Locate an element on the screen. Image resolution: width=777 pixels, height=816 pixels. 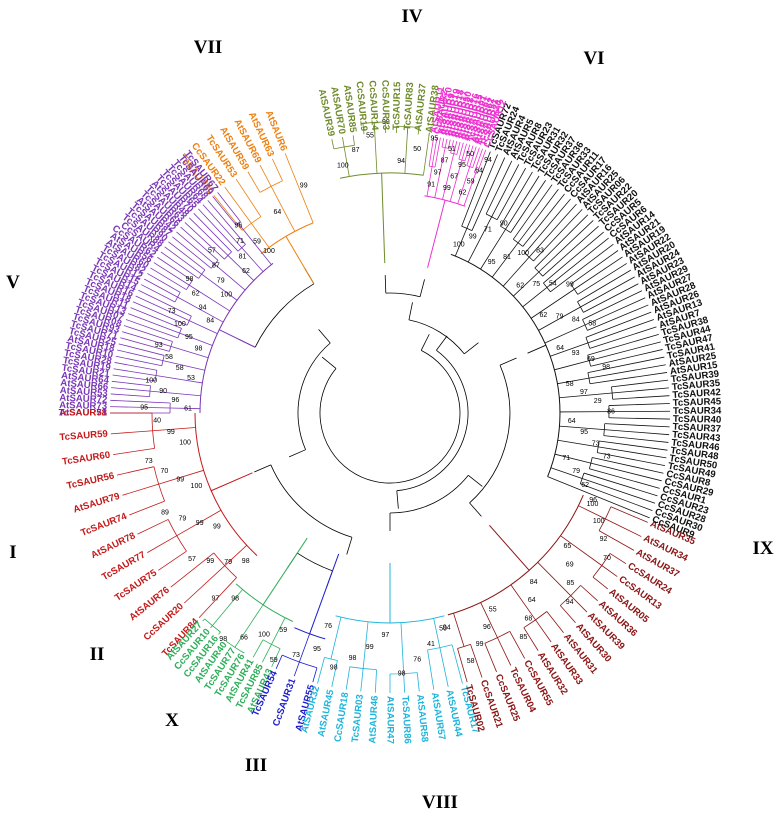
leaf-label: AtSAUR66 is located at coordinates (84, 385).